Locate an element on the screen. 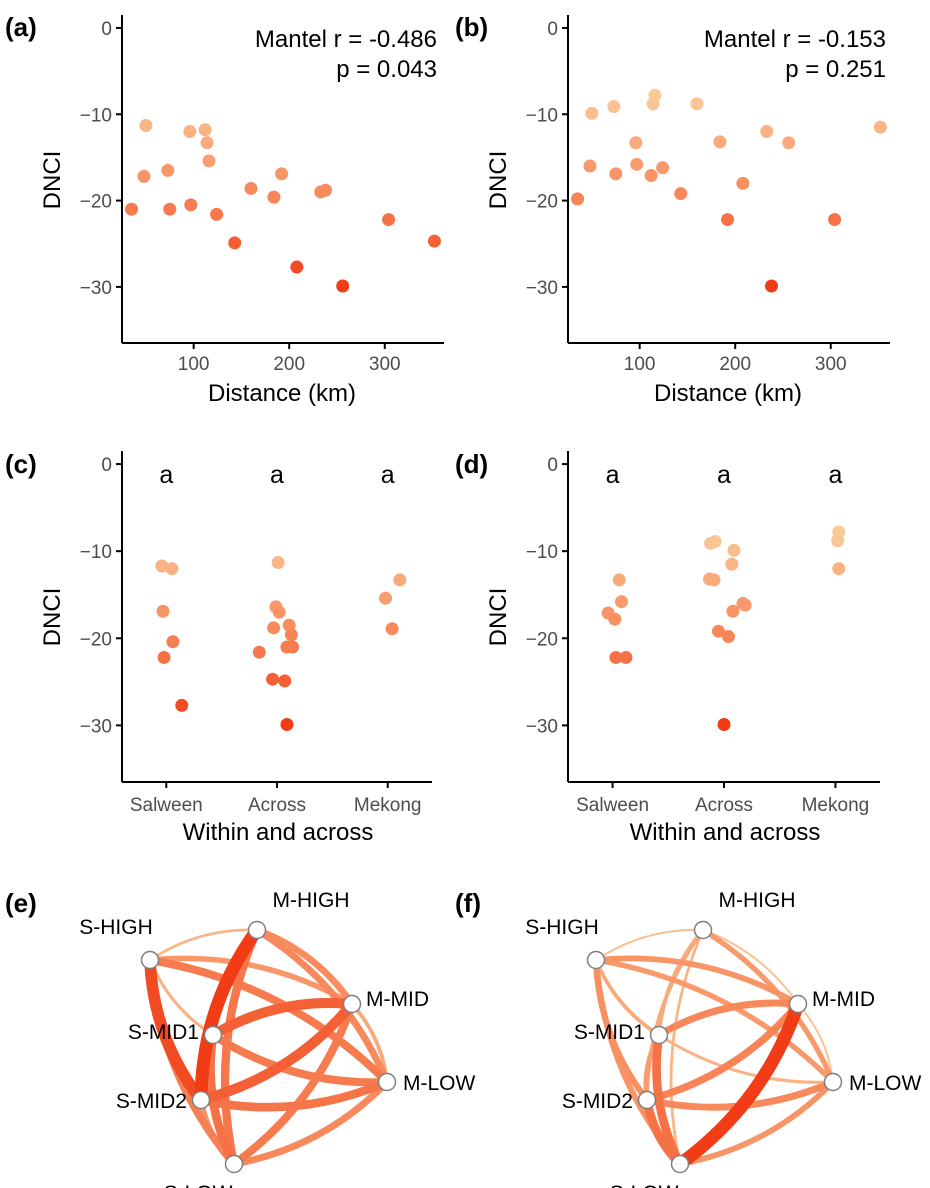 This screenshot has height=1188, width=930. x-tick-label-d: Salween is located at coordinates (612, 805).